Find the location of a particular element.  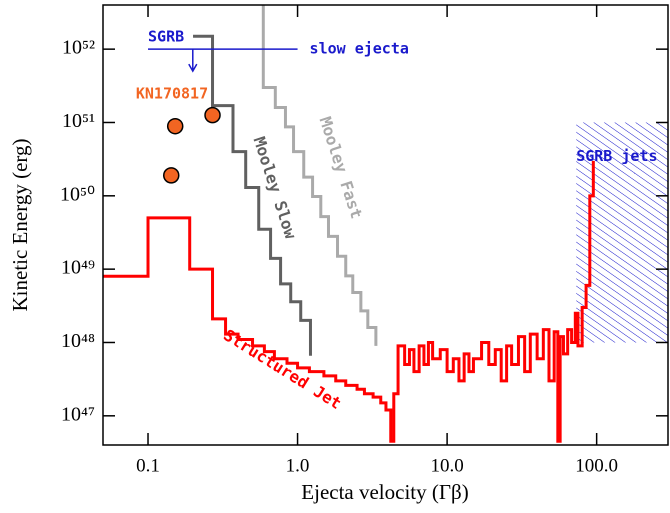

y-tick-label: 10⁴⁸ is located at coordinates (78, 341).